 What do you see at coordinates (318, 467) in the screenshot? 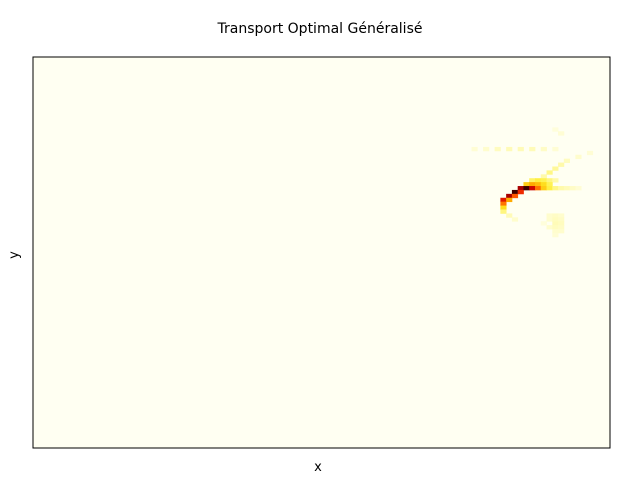
I see `x-axis-label: x` at bounding box center [318, 467].